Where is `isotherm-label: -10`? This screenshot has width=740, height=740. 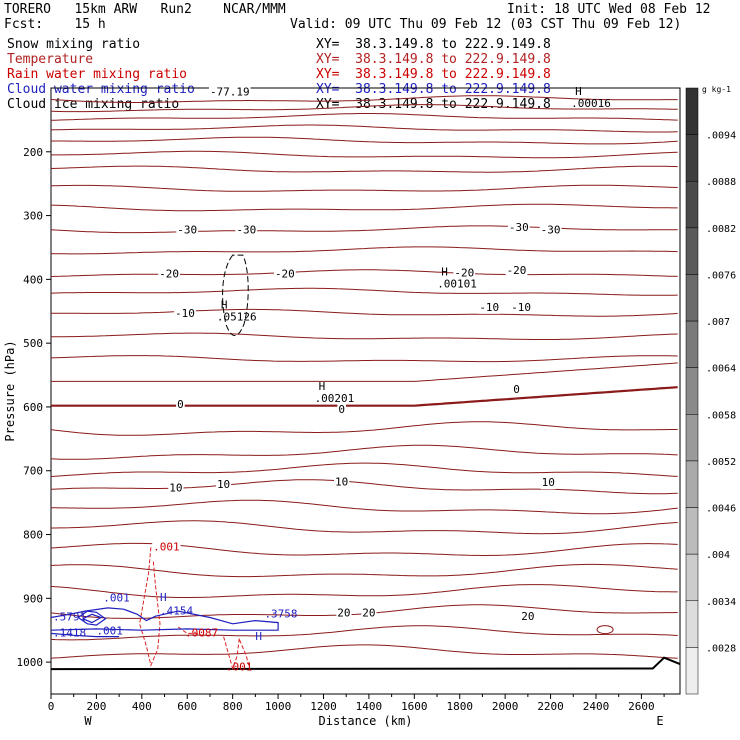 isotherm-label: -10 is located at coordinates (489, 307).